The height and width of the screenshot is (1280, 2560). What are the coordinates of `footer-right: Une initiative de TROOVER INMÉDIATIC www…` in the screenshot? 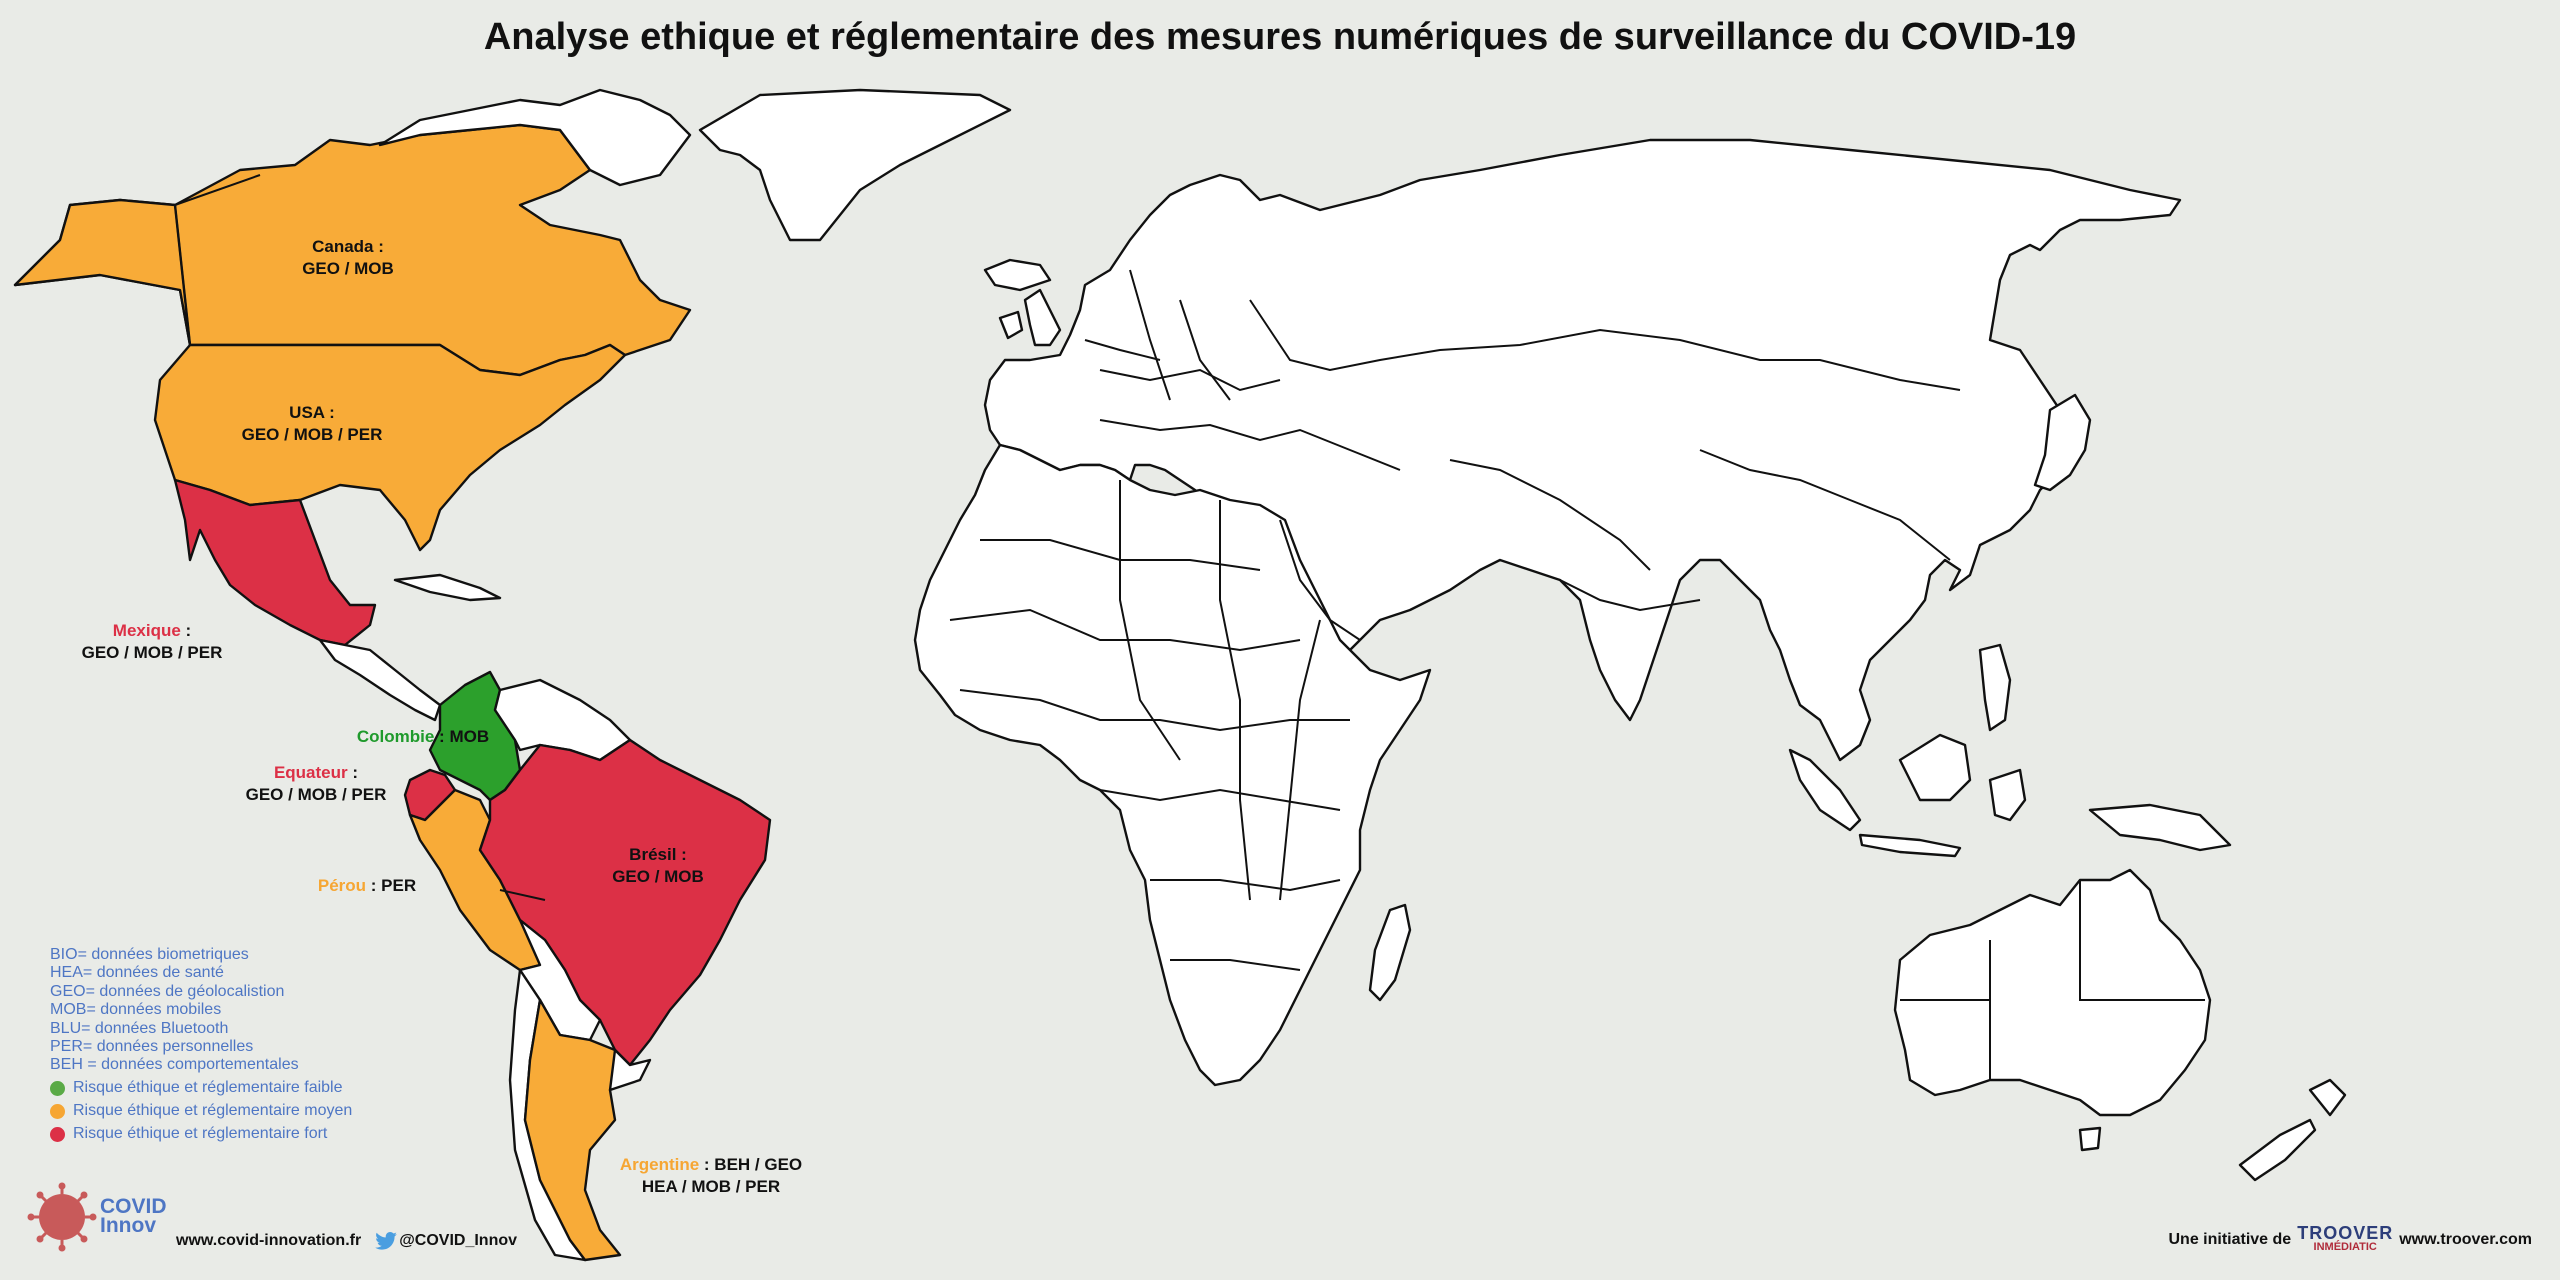 It's located at (2350, 1238).